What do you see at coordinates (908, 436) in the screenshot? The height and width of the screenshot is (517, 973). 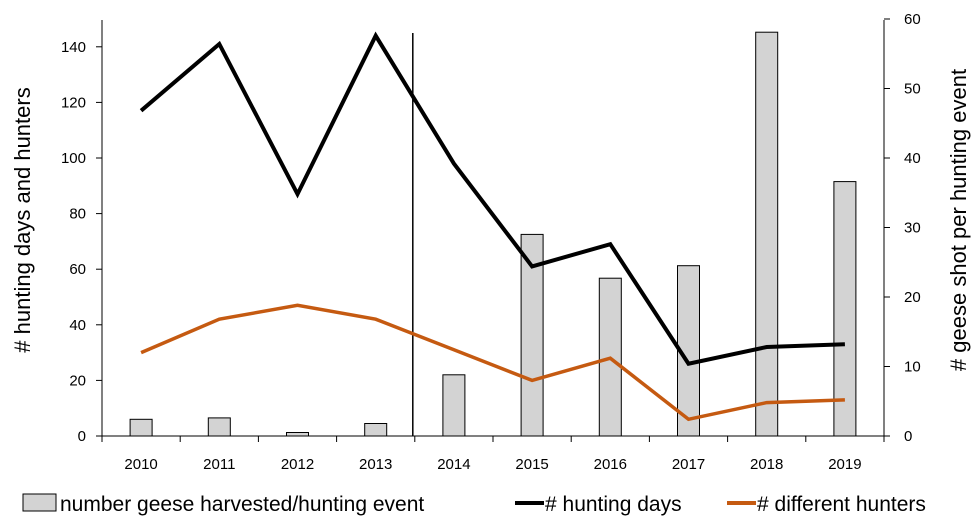 I see `y-tick-label-right: 0` at bounding box center [908, 436].